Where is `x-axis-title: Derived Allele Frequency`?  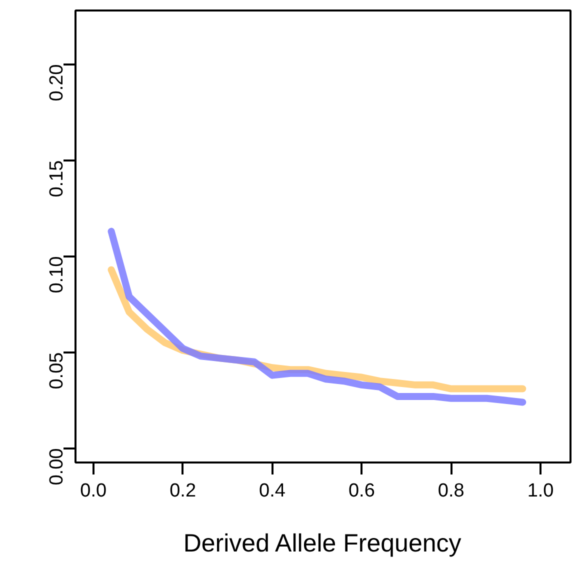 x-axis-title: Derived Allele Frequency is located at coordinates (322, 544).